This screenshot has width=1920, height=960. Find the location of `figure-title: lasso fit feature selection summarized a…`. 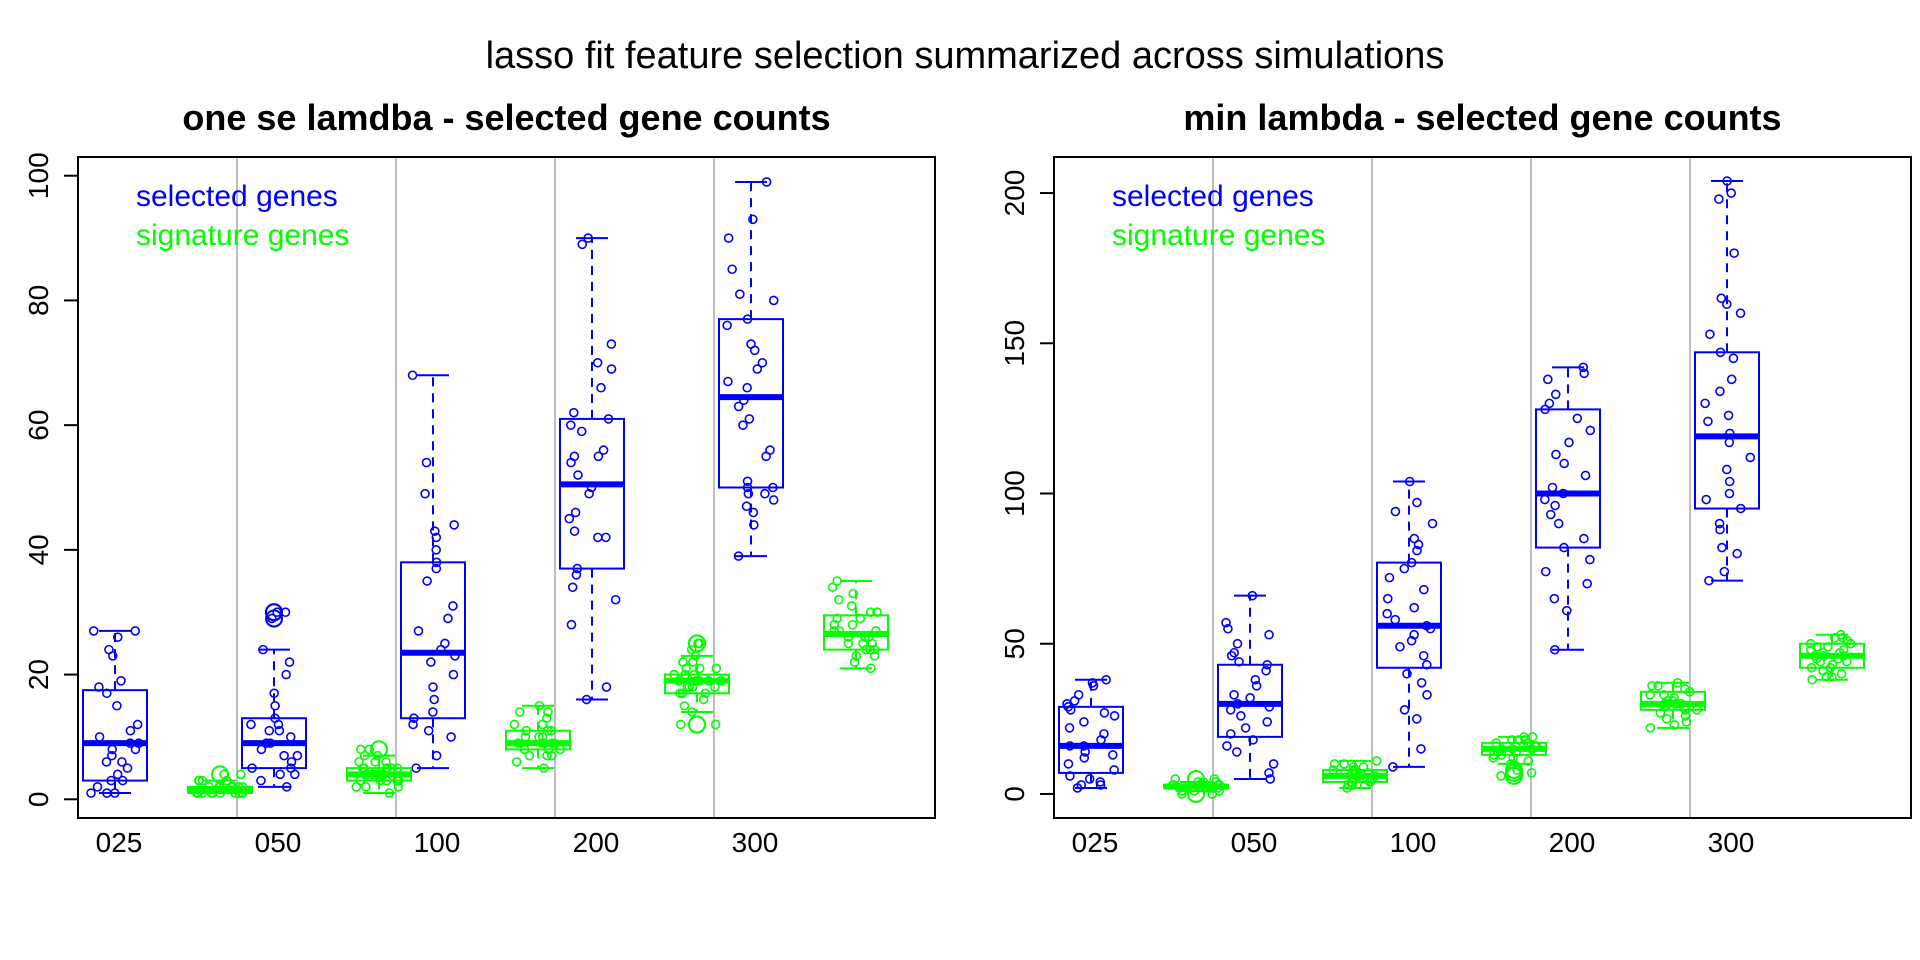

figure-title: lasso fit feature selection summarized a… is located at coordinates (965, 56).